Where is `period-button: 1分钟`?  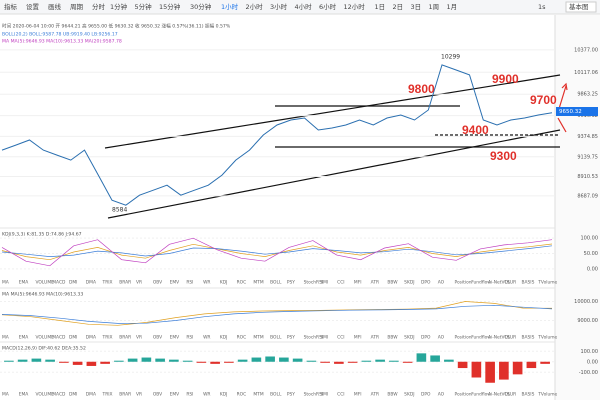
period-button: 1分钟 is located at coordinates (119, 6).